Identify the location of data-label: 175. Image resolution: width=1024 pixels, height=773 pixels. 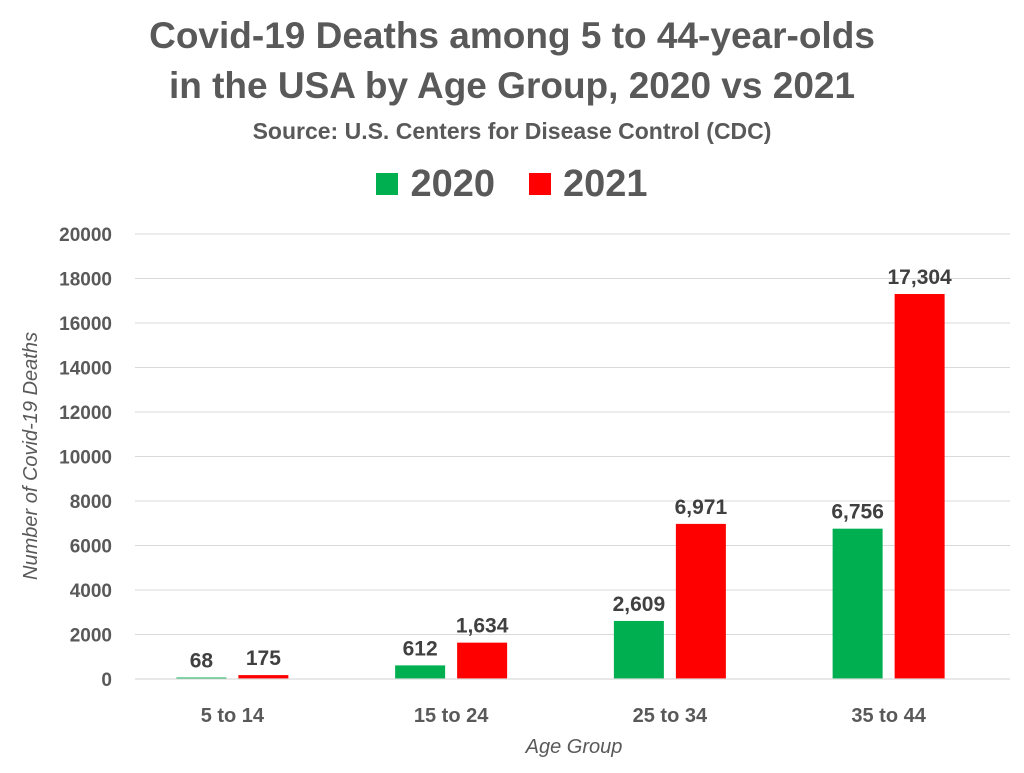
(263, 658).